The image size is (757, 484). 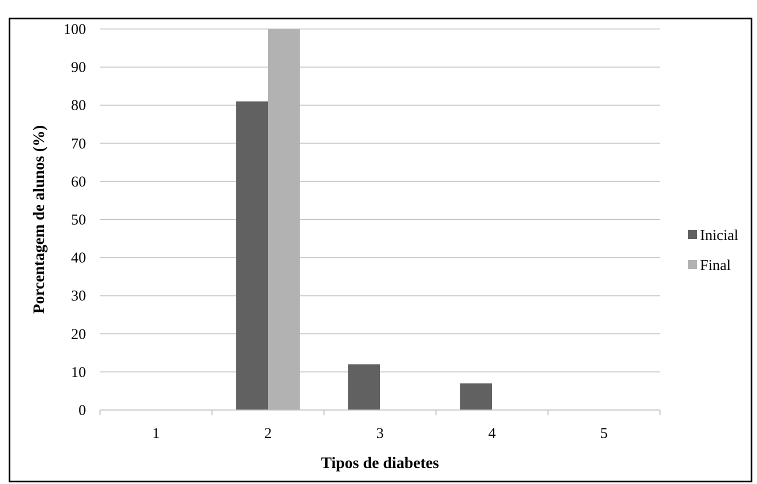 What do you see at coordinates (715, 266) in the screenshot?
I see `legend-label: Final` at bounding box center [715, 266].